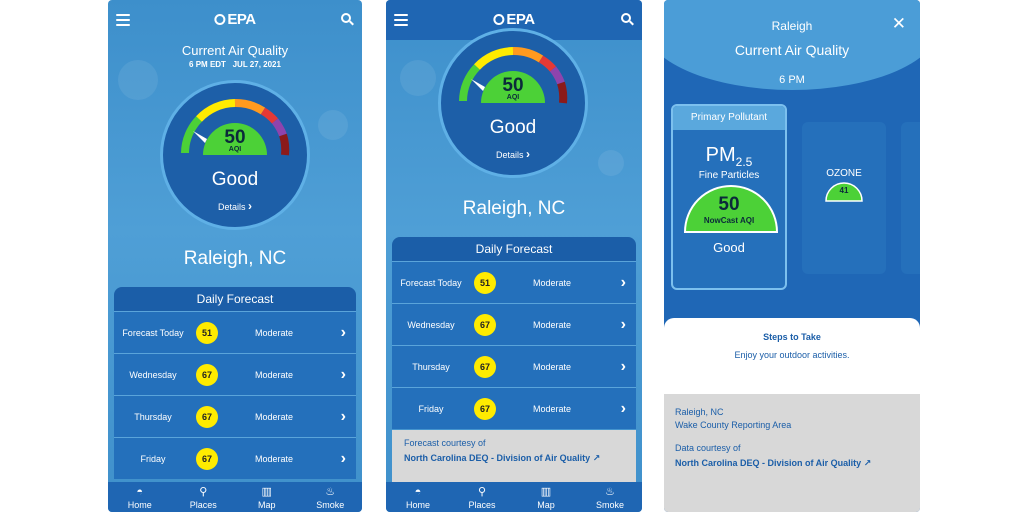 The height and width of the screenshot is (512, 1024). Describe the element at coordinates (792, 26) in the screenshot. I see `city-name: Raleigh` at that location.